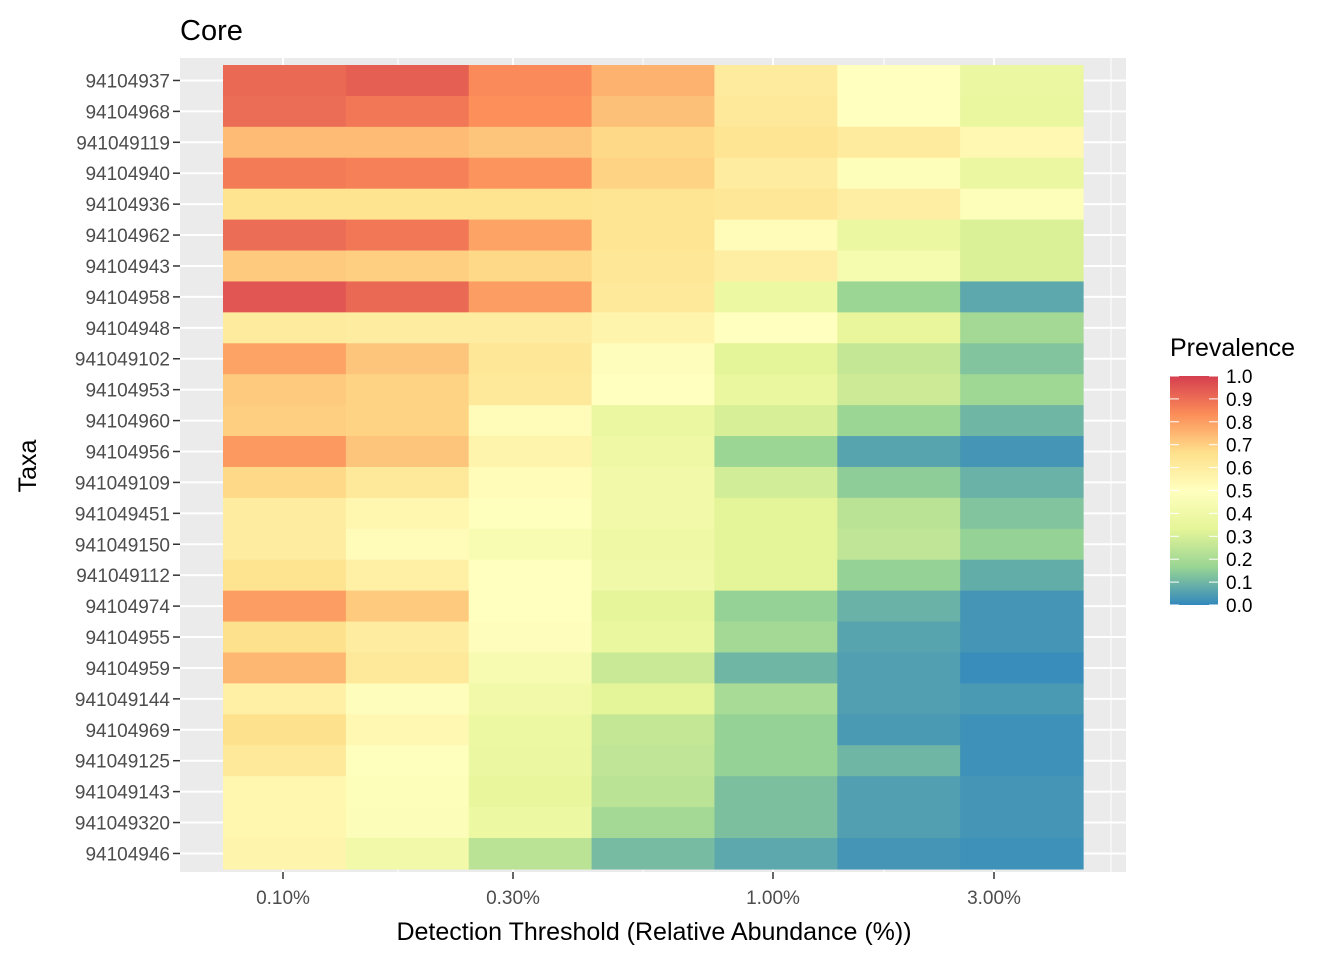  I want to click on y-tick-label: 94104958, so click(127, 298).